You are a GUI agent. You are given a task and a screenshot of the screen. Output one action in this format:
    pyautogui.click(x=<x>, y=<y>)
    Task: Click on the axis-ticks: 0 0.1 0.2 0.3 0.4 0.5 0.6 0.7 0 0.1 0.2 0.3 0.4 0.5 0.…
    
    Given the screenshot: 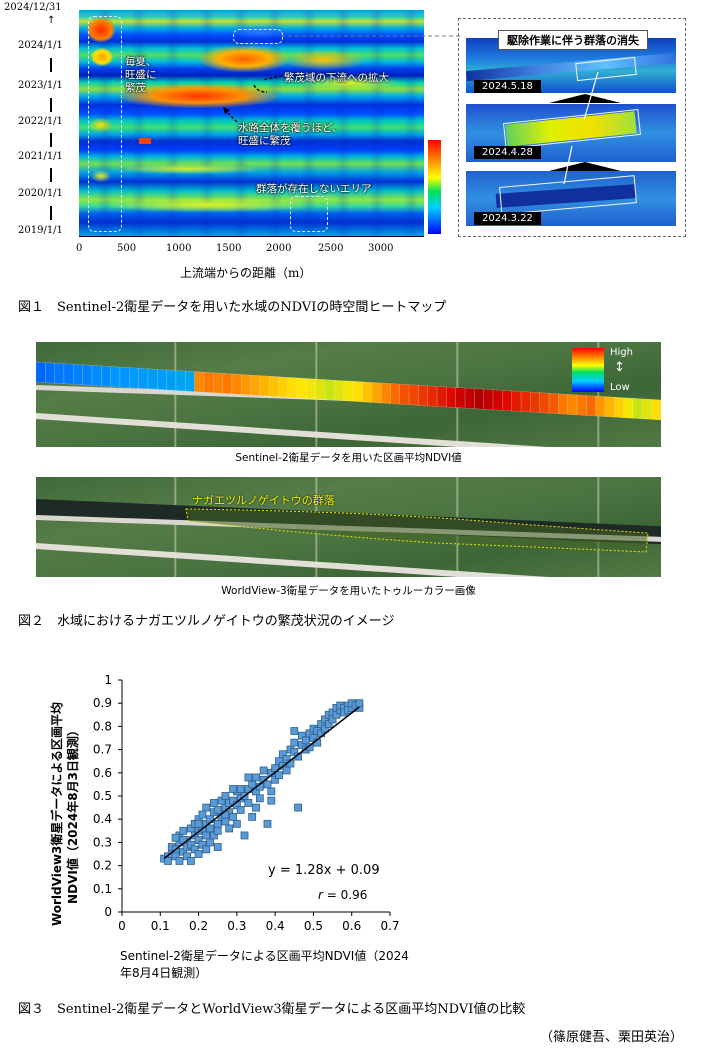 What is the action you would take?
    pyautogui.click(x=246, y=803)
    